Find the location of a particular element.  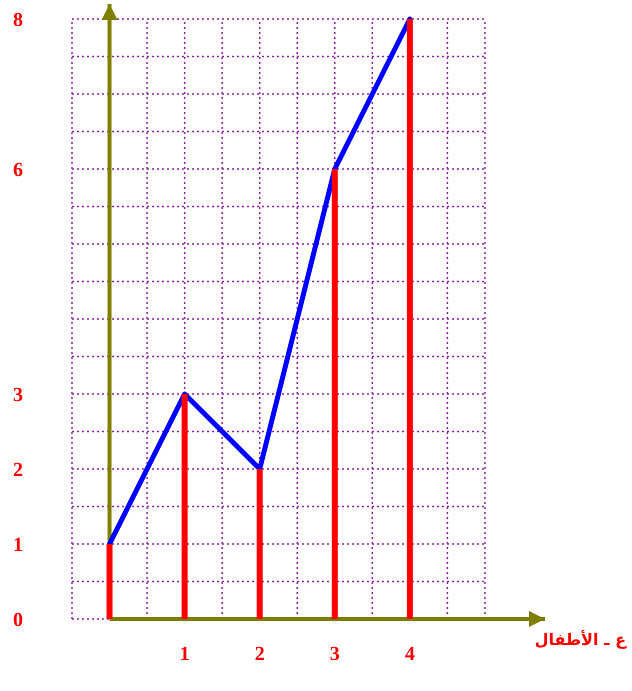

x-tick-label: 2 is located at coordinates (259, 654).